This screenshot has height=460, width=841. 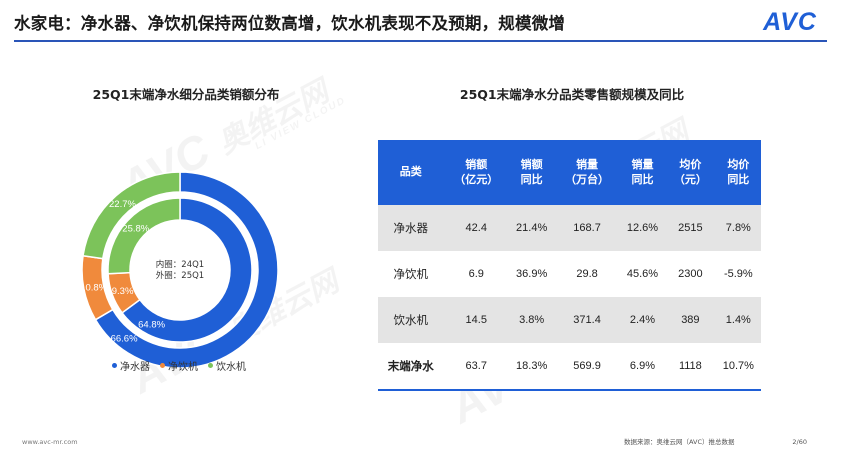 I want to click on table-category-cell: 净饮机, so click(x=411, y=274).